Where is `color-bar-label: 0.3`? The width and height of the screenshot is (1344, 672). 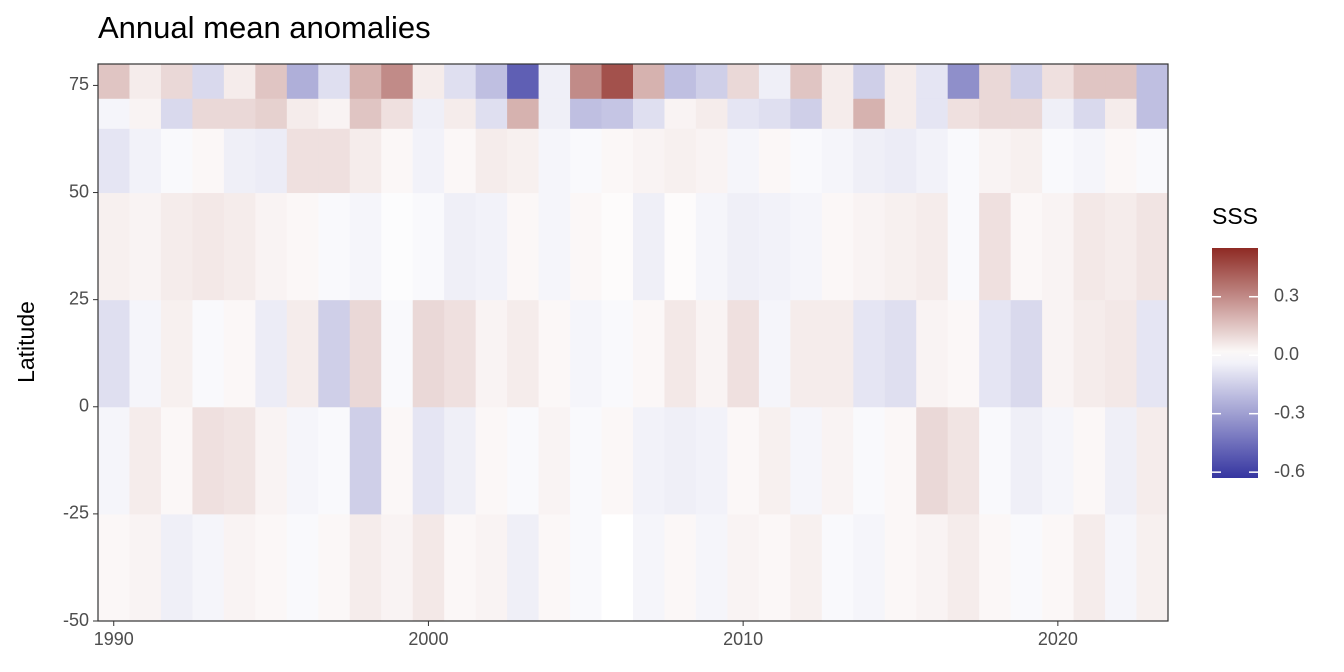 color-bar-label: 0.3 is located at coordinates (1286, 295).